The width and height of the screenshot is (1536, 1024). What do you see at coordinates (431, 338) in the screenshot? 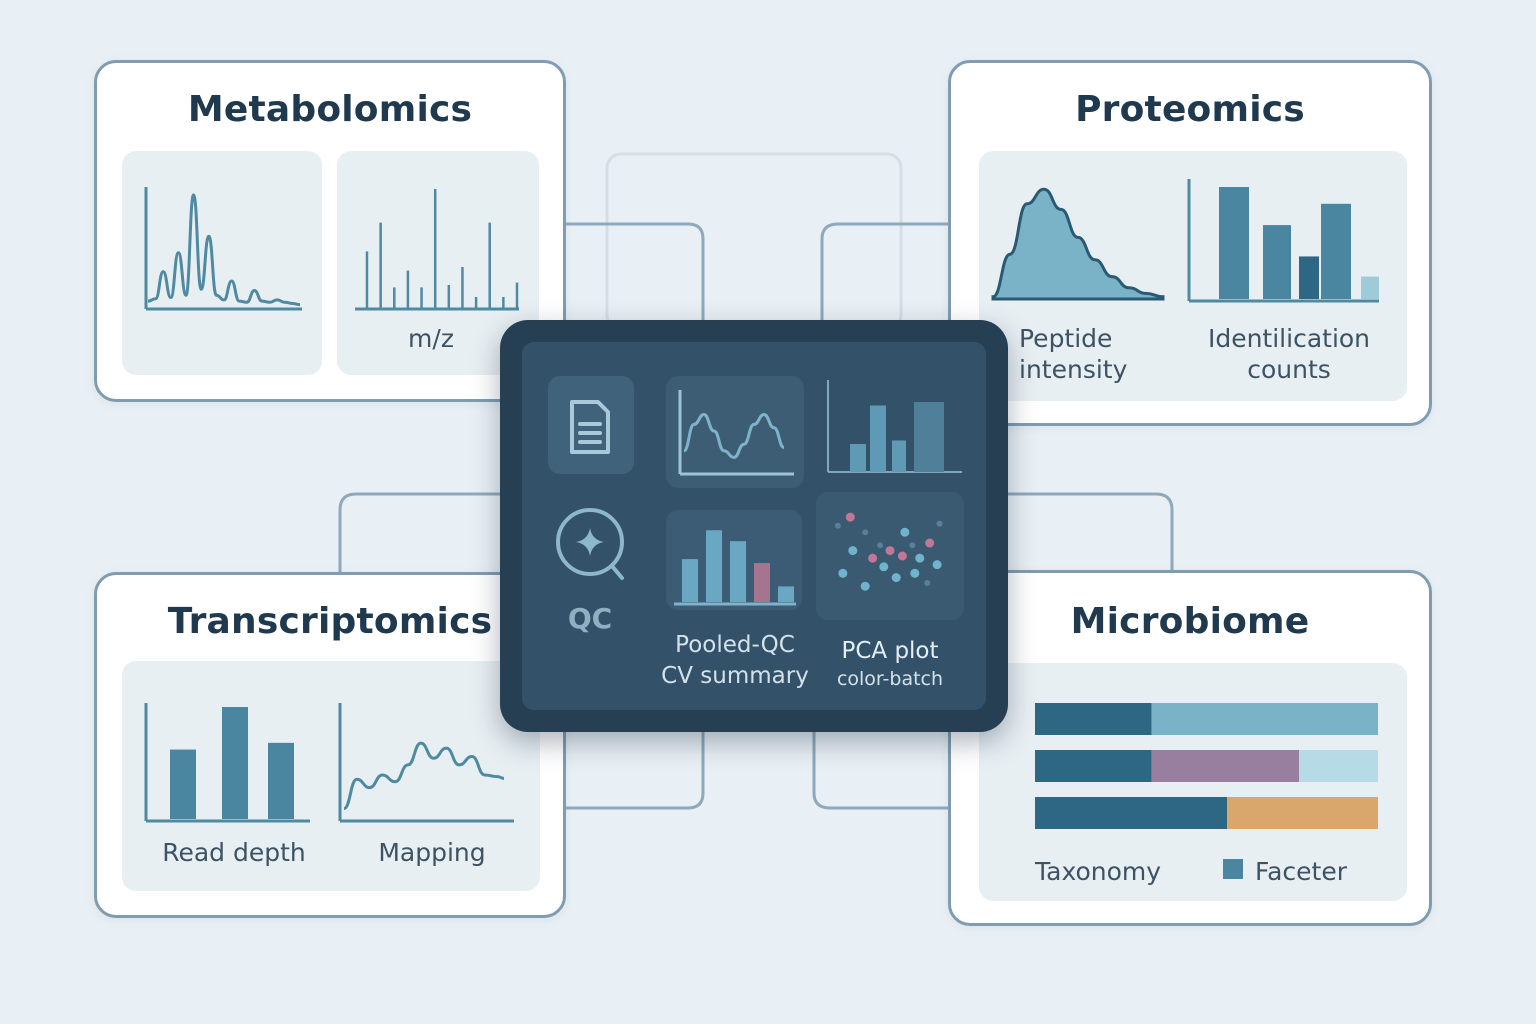
I see `mz-axis-label: m/z` at bounding box center [431, 338].